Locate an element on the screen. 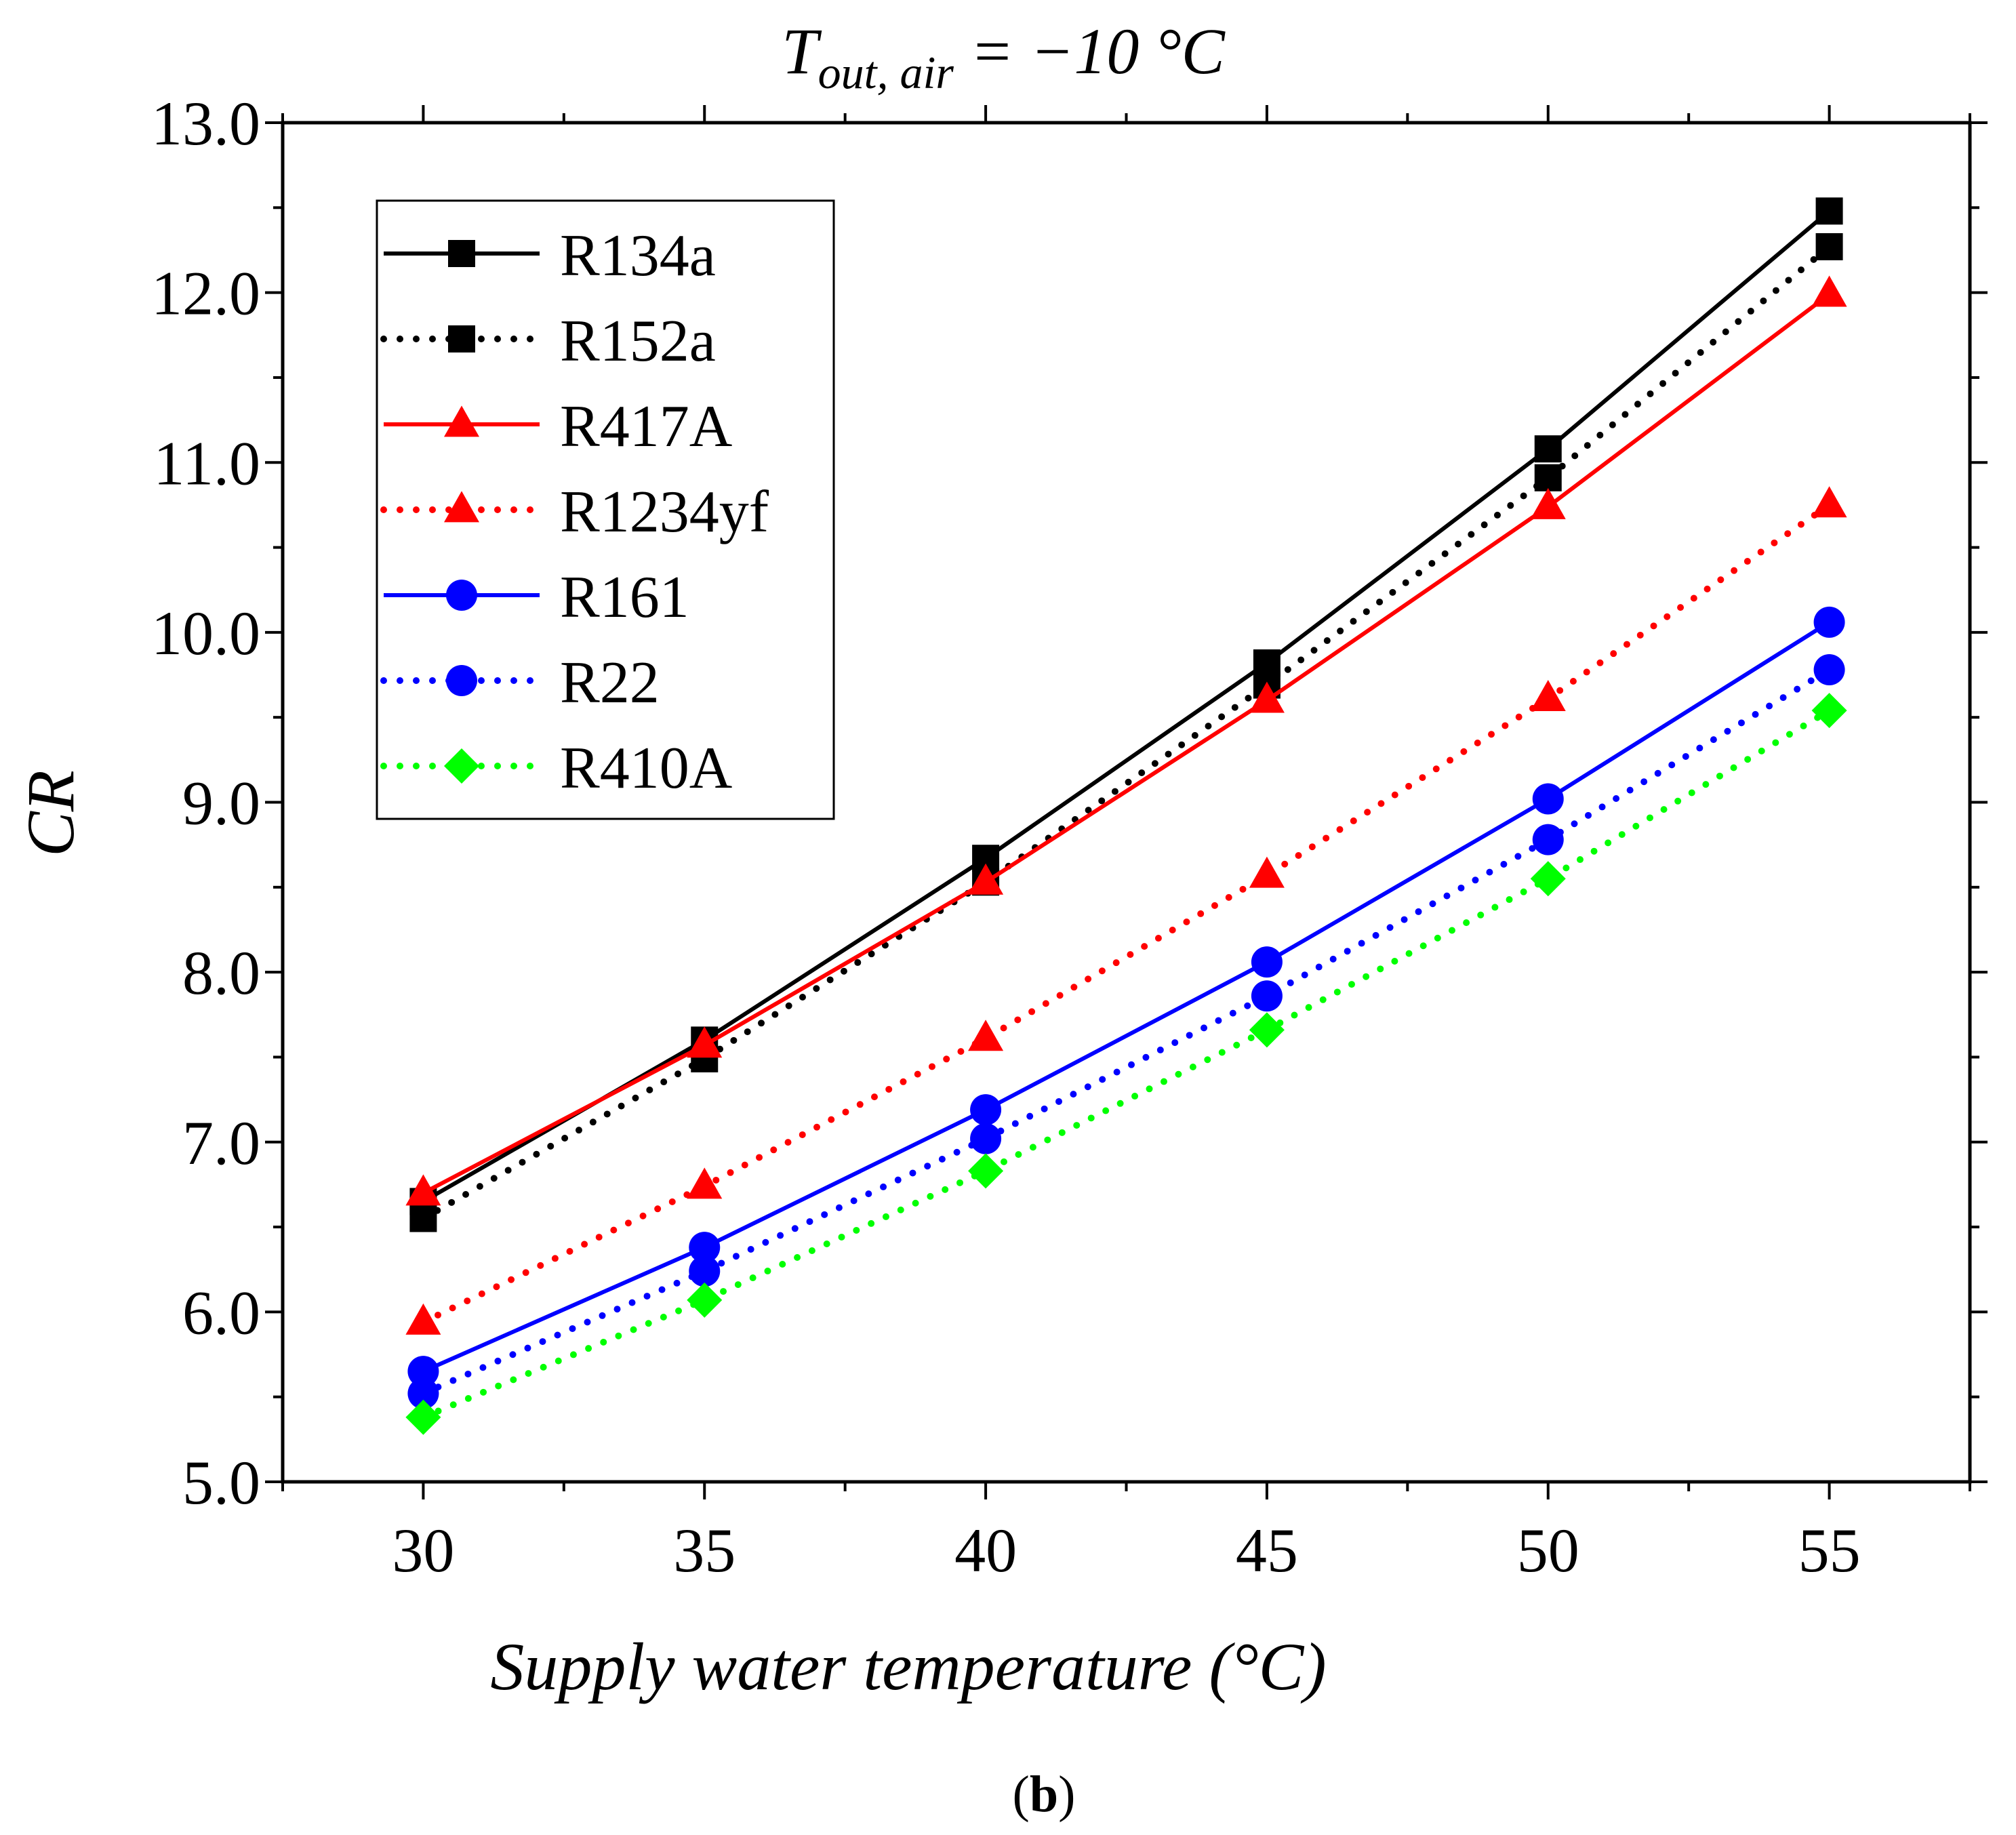 This screenshot has width=2016, height=1835. y-tick-label: 7.0 is located at coordinates (221, 1142).